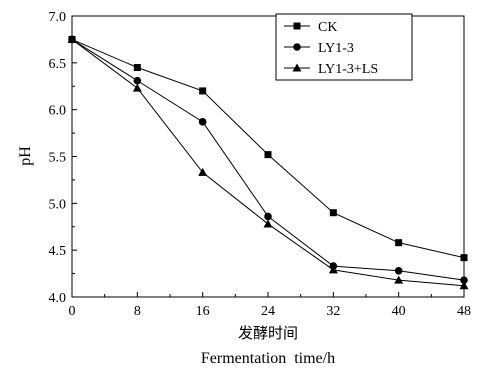  I want to click on legend-label: LY1-3+LS, so click(348, 69).